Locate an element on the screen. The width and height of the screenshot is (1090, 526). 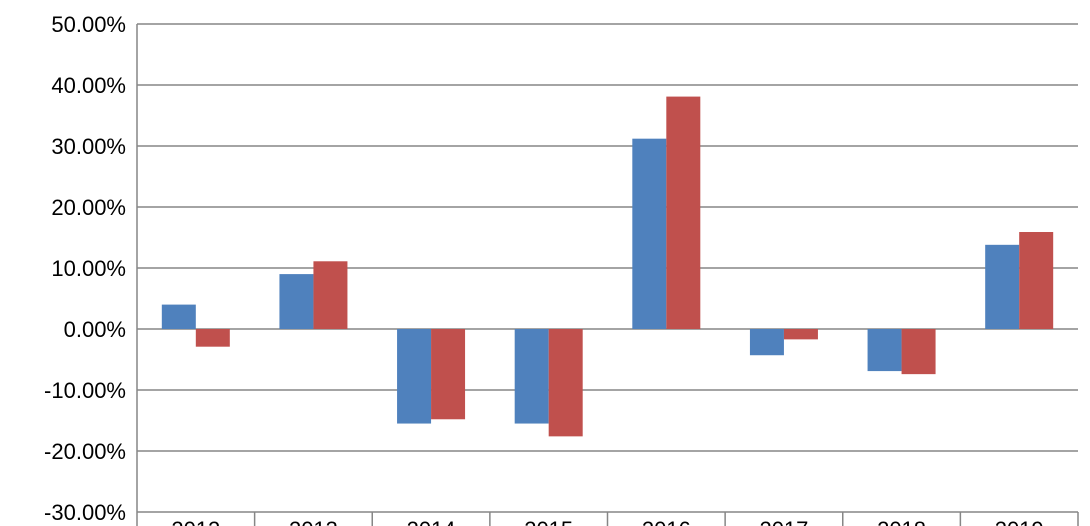
x-category-label: 2014 is located at coordinates (431, 521).